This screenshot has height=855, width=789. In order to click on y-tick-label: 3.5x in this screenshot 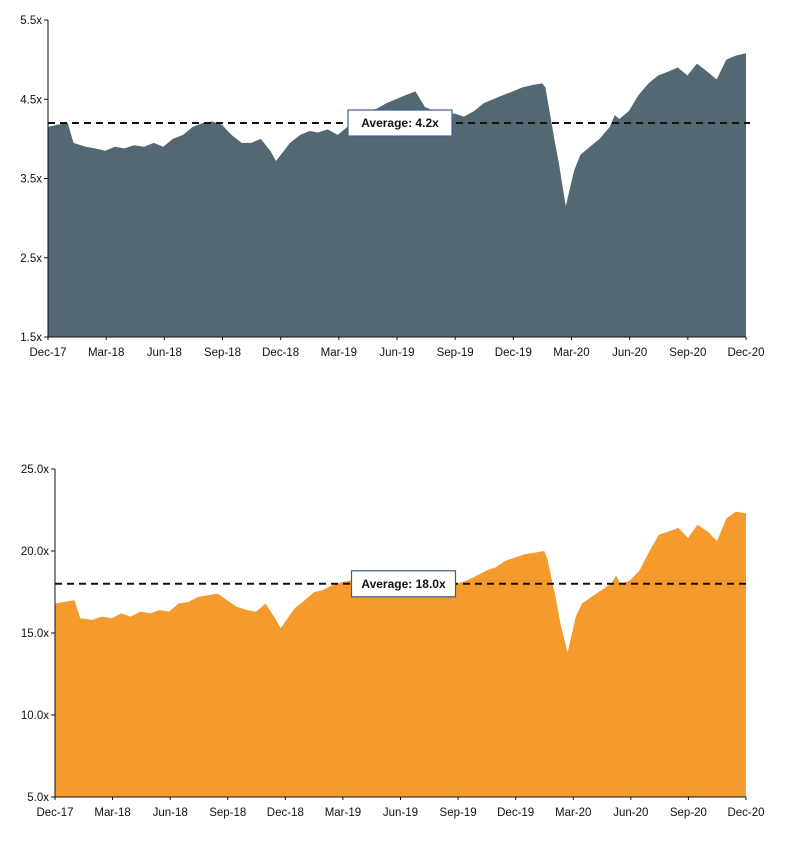, I will do `click(31, 180)`.